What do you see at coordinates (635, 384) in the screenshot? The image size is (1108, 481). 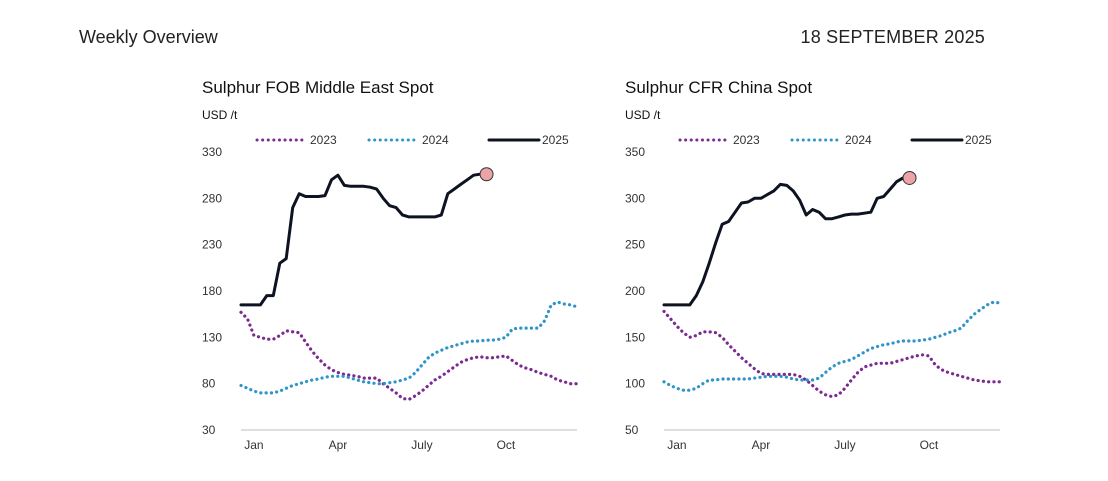 I see `y-tick-label: 100` at bounding box center [635, 384].